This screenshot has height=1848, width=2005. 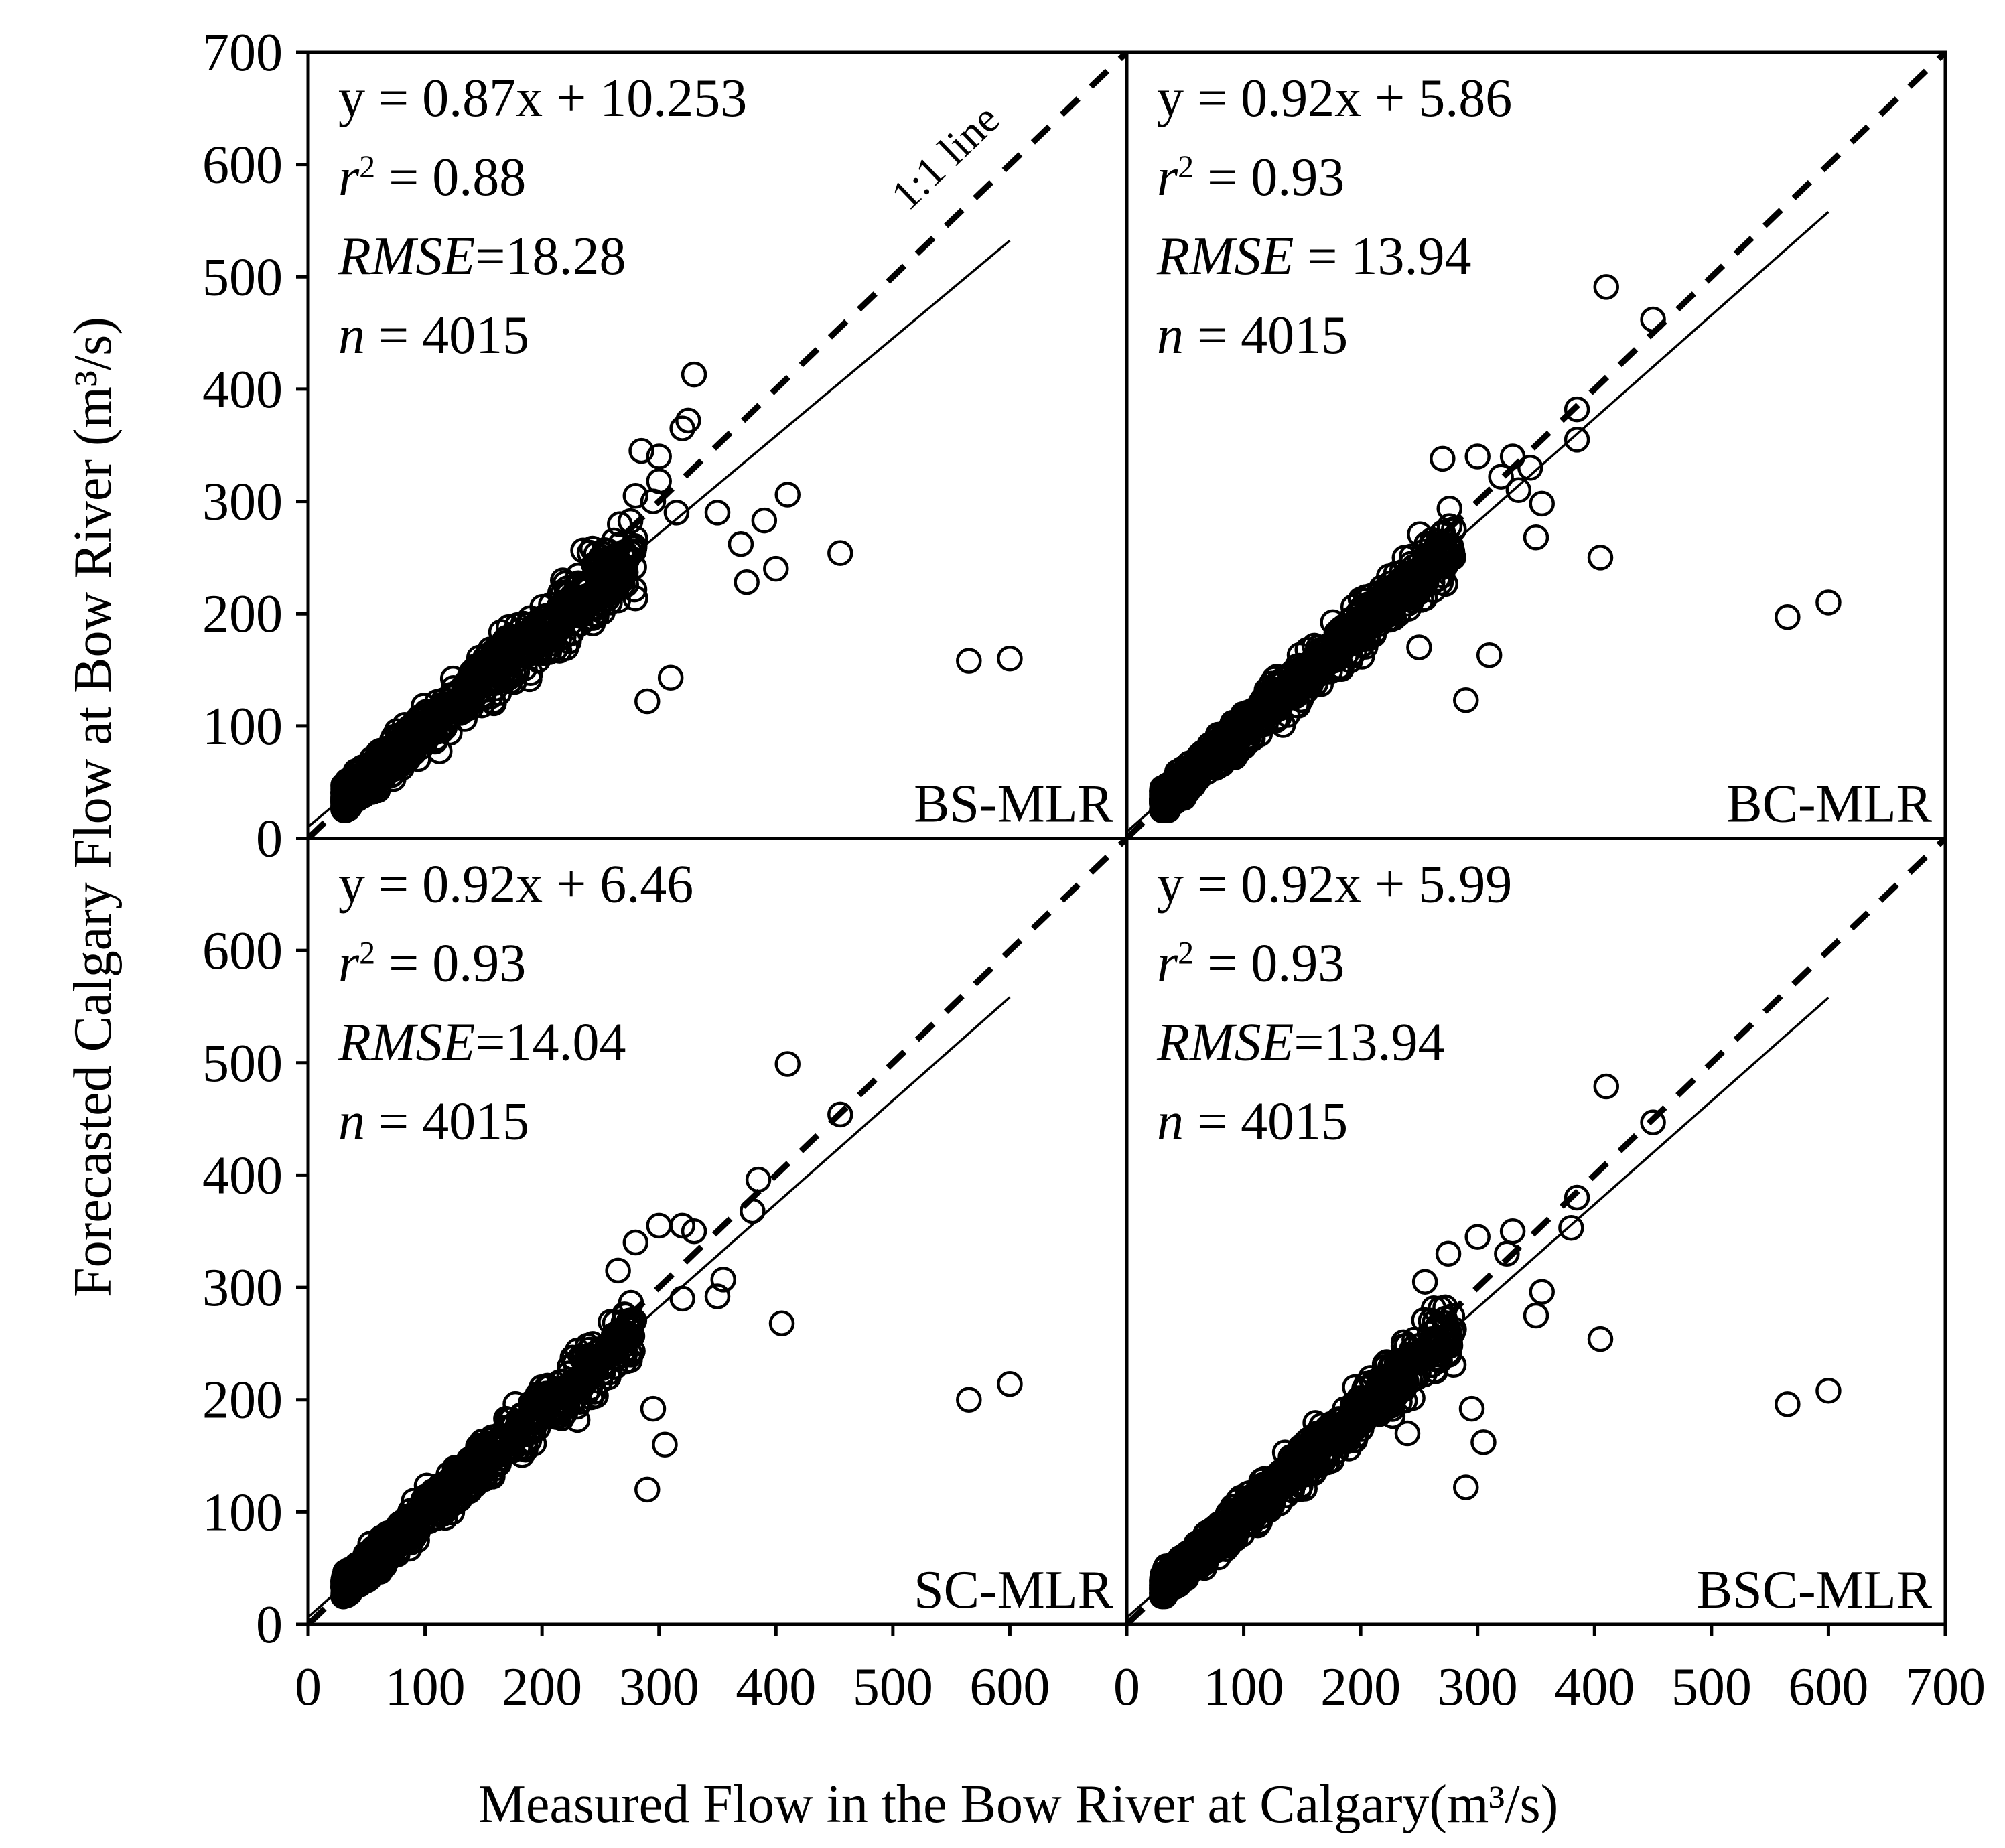 What do you see at coordinates (242, 951) in the screenshot?
I see `y-tick-bottom-600: 600` at bounding box center [242, 951].